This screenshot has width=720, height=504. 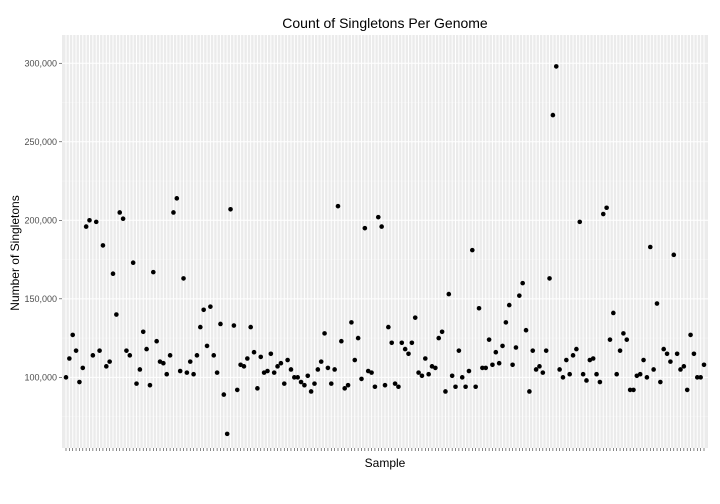 I want to click on x-axis-label: Sample, so click(x=385, y=463).